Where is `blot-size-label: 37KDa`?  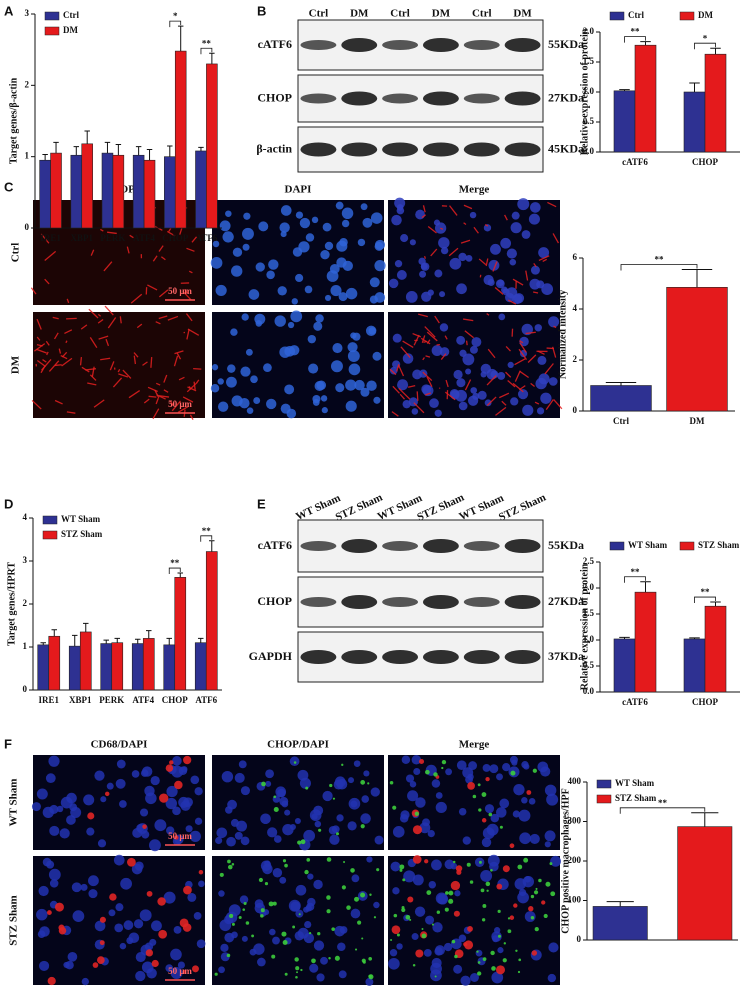
blot-size-label: 37KDa is located at coordinates (566, 656).